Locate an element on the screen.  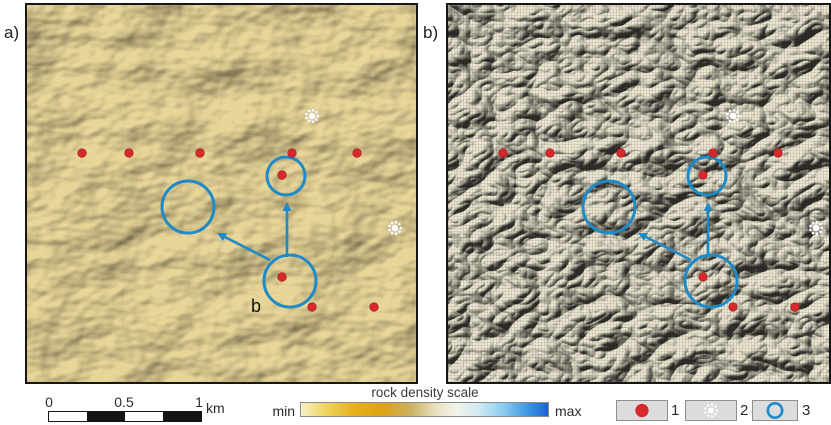
scalebar is located at coordinates (125, 416).